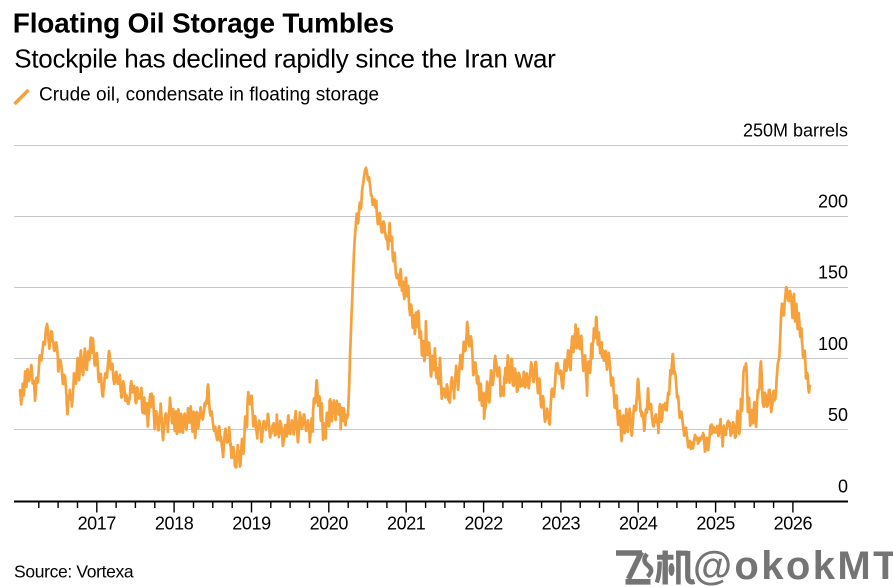  What do you see at coordinates (793, 565) in the screenshot?
I see `svg-text: @okokMT` at bounding box center [793, 565].